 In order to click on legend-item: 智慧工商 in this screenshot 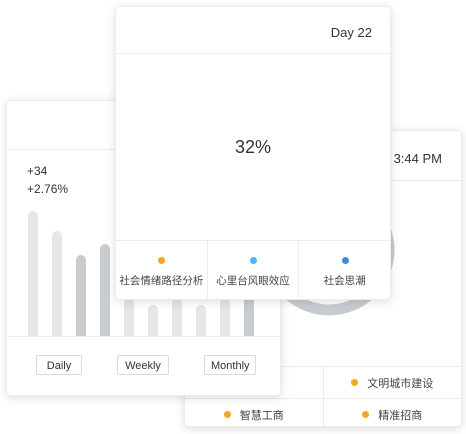, I will do `click(254, 412)`.